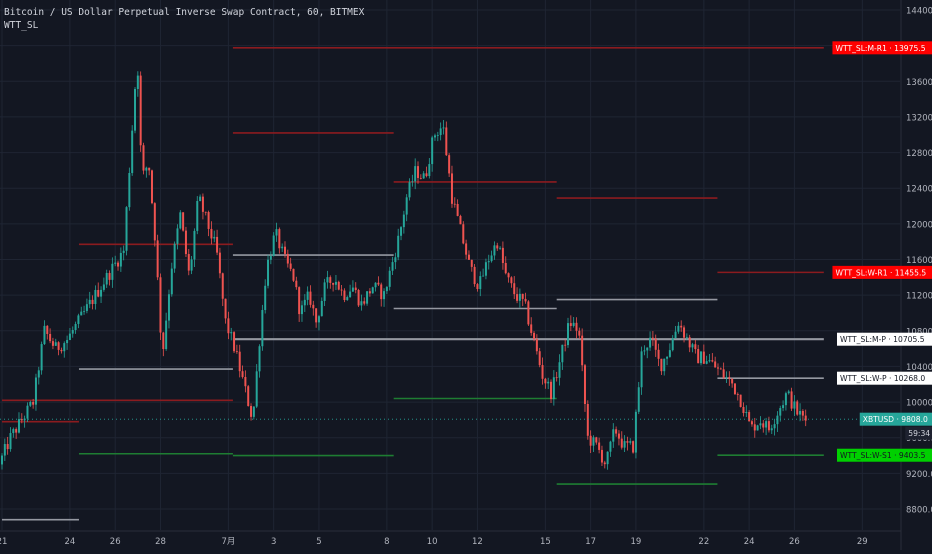 The height and width of the screenshot is (554, 932). I want to click on time-tick-label: 5, so click(318, 542).